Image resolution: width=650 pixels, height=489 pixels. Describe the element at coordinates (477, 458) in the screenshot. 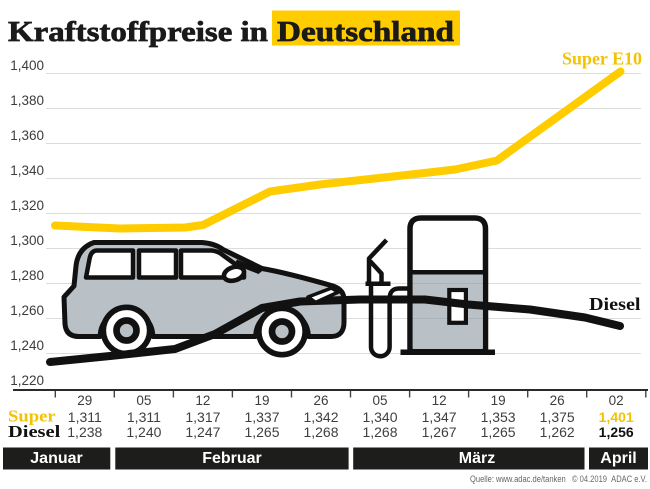

I see `svg-text: März` at that location.